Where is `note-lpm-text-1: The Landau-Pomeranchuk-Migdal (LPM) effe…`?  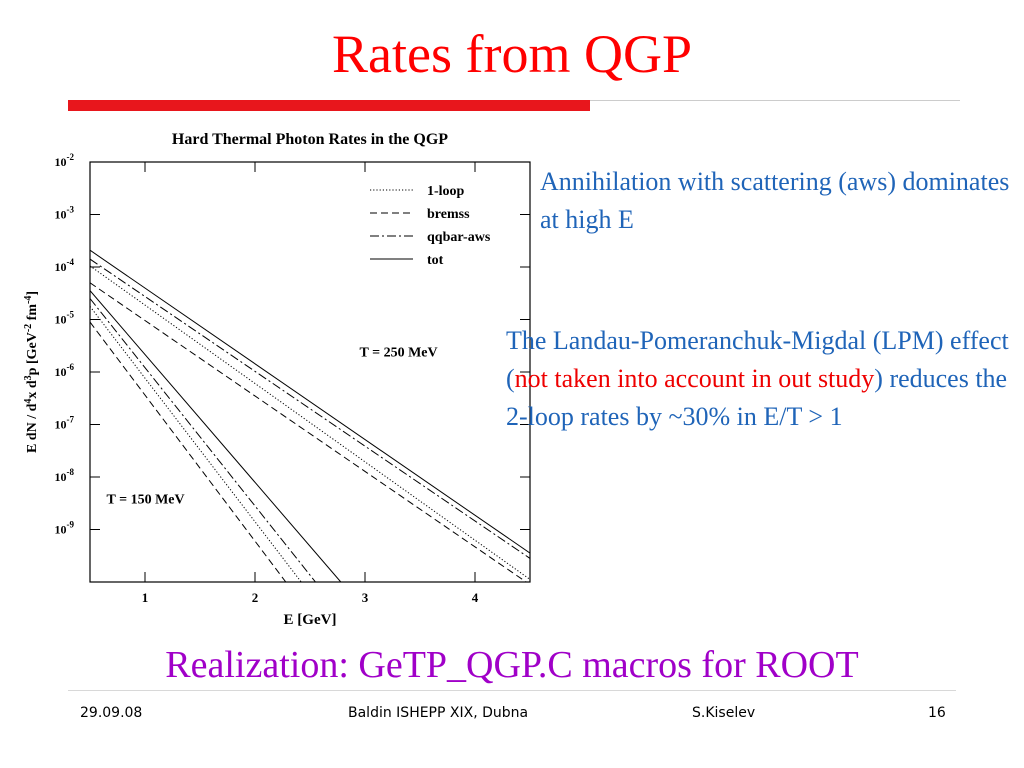
note-lpm-text-1: The Landau-Pomeranchuk-Migdal (LPM) effe… is located at coordinates (757, 359).